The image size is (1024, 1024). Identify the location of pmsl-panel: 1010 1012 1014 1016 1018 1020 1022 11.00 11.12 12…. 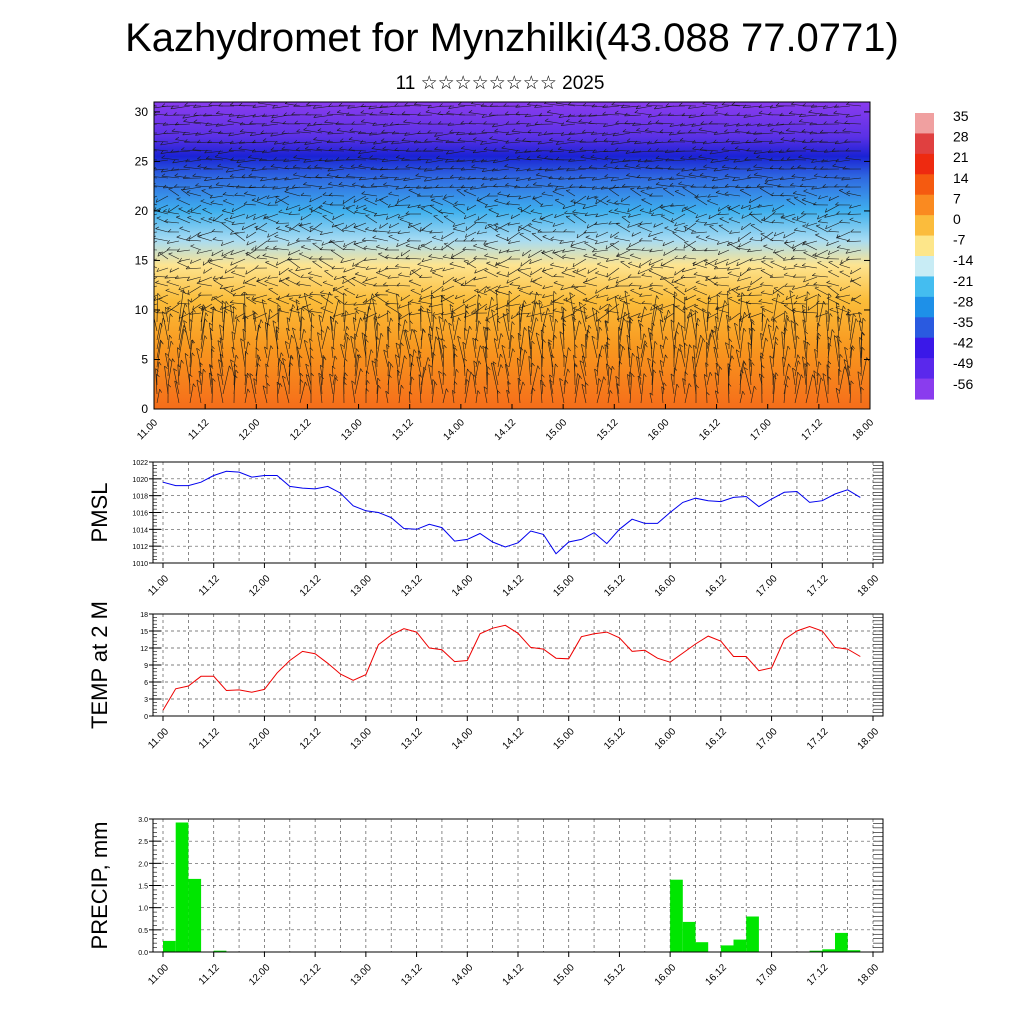
(485, 529).